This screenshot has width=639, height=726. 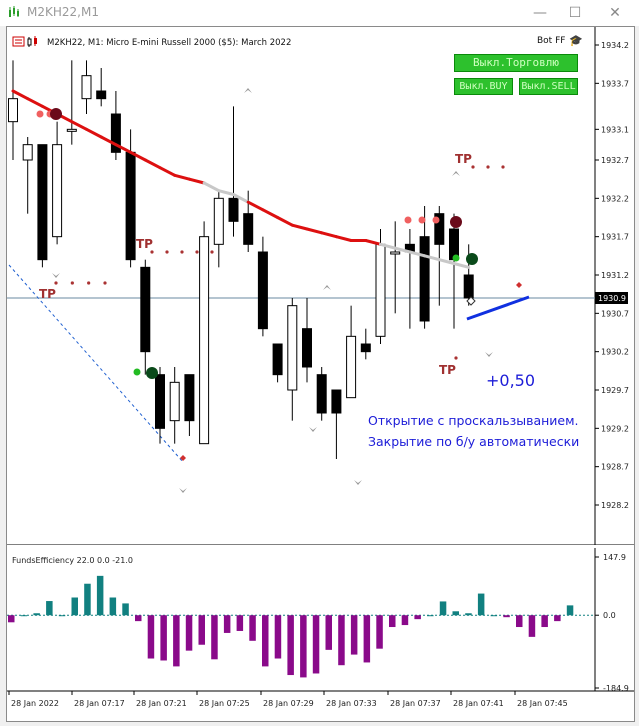 I want to click on price-tick-label: 1930.7, so click(x=615, y=313).